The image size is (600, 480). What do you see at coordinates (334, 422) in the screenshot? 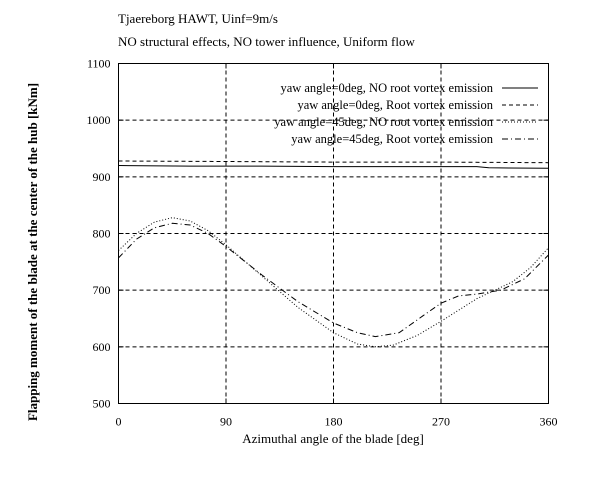
I see `x-tick-label: 180` at bounding box center [334, 422].